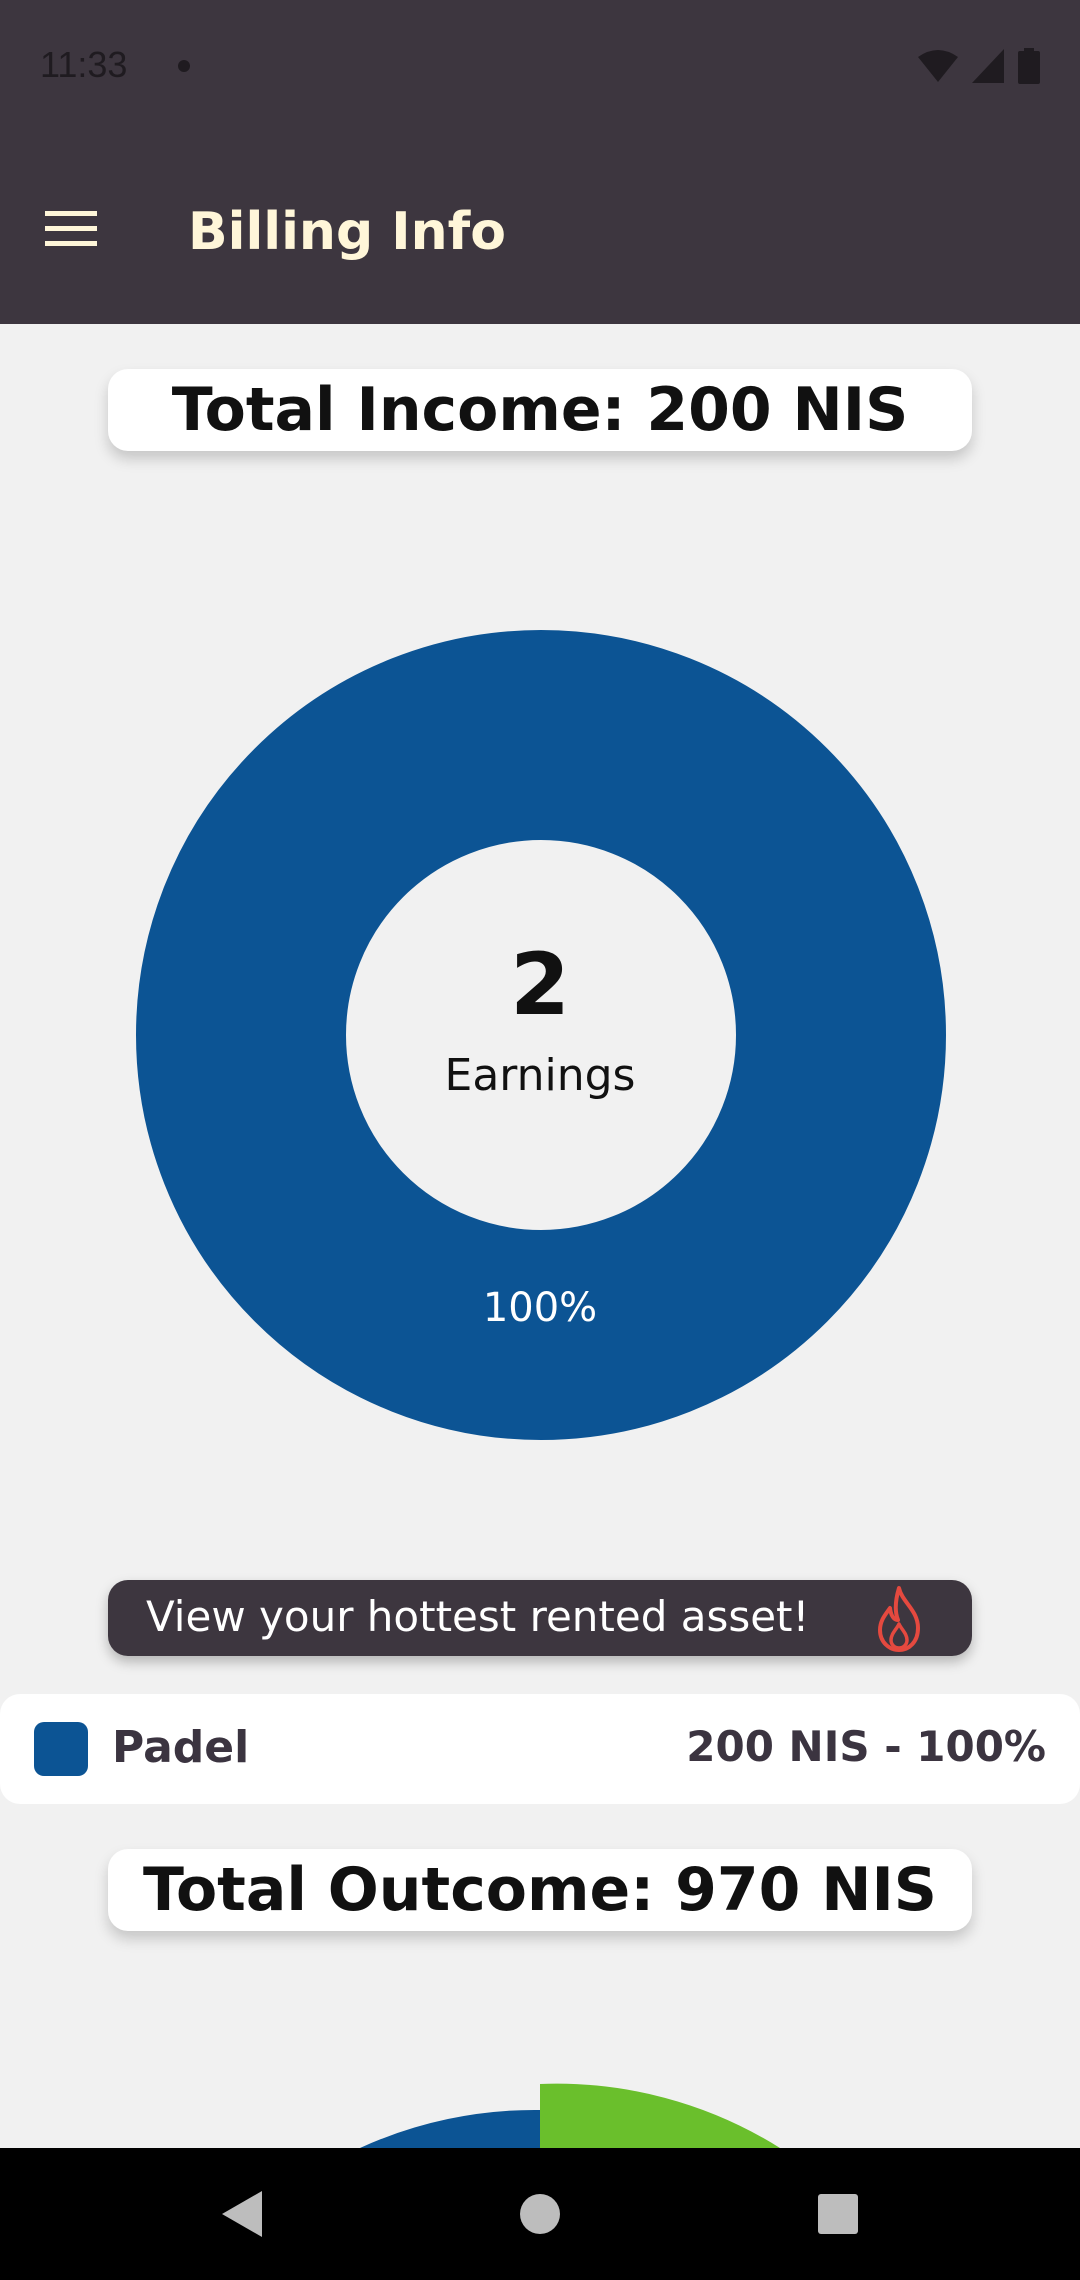 This screenshot has width=1080, height=2280. I want to click on home-button, so click(540, 2214).